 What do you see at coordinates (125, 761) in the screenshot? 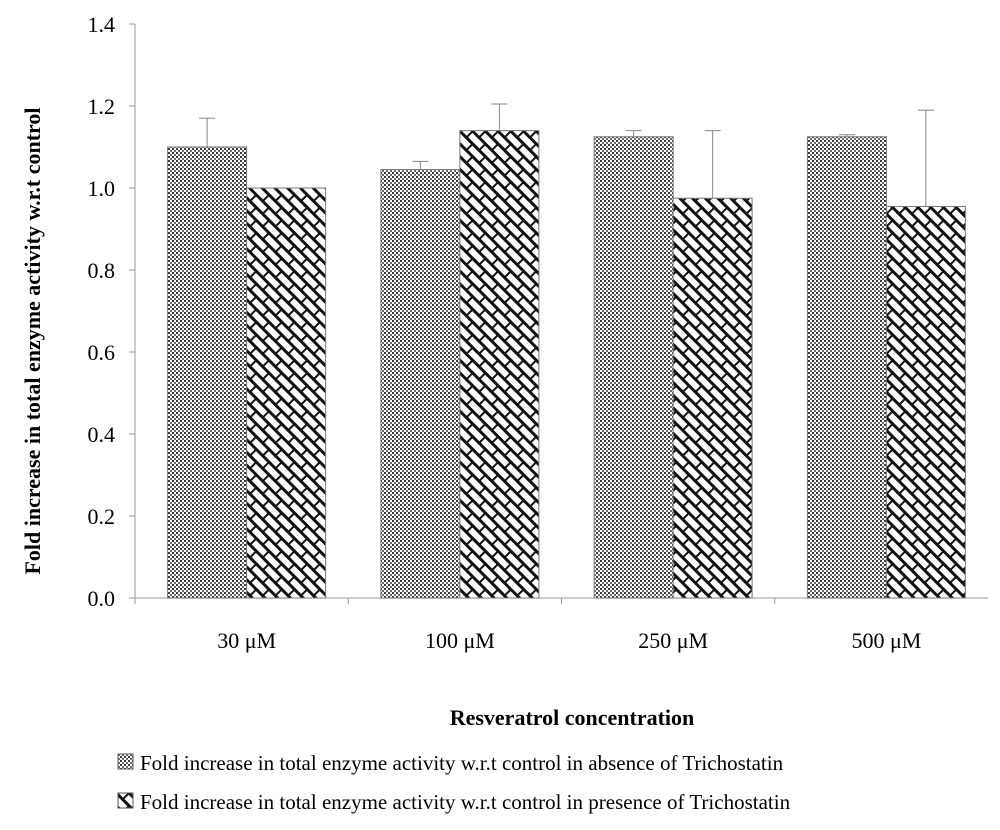
I see `legend-swatch-absence` at bounding box center [125, 761].